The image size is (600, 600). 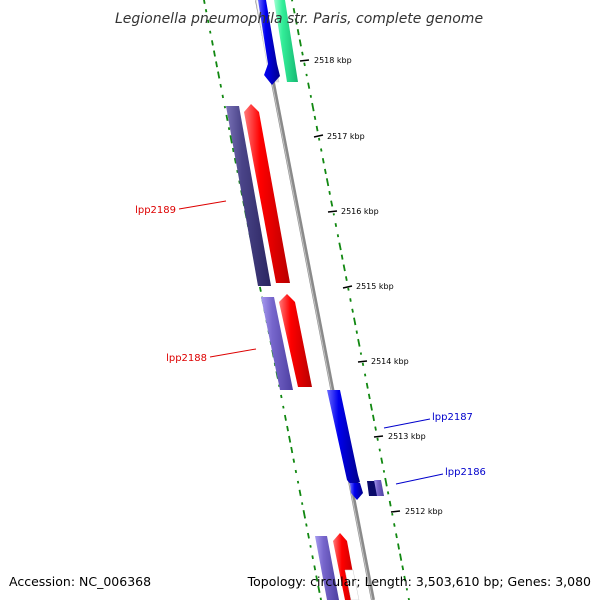 What do you see at coordinates (375, 286) in the screenshot?
I see `tick-label: 2515 kbp` at bounding box center [375, 286].